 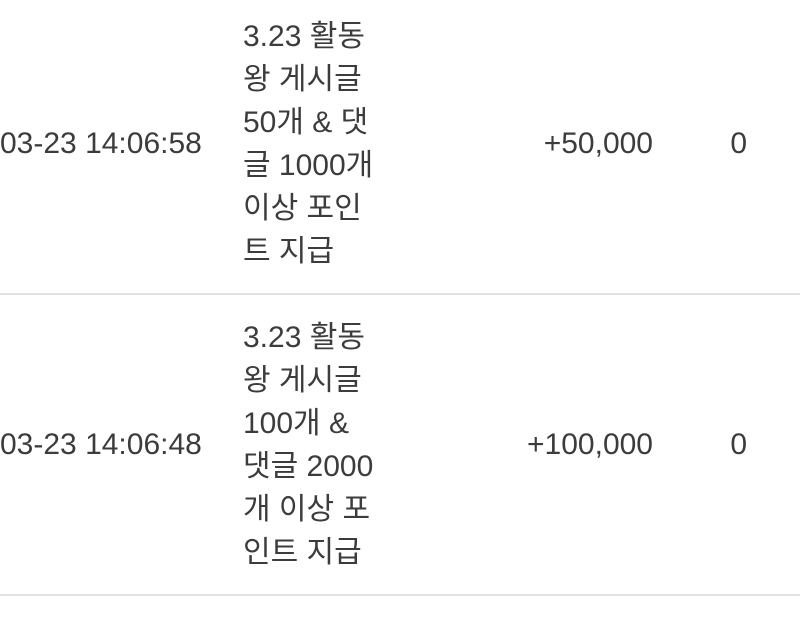 I want to click on transaction-points: +100,000, so click(x=590, y=444).